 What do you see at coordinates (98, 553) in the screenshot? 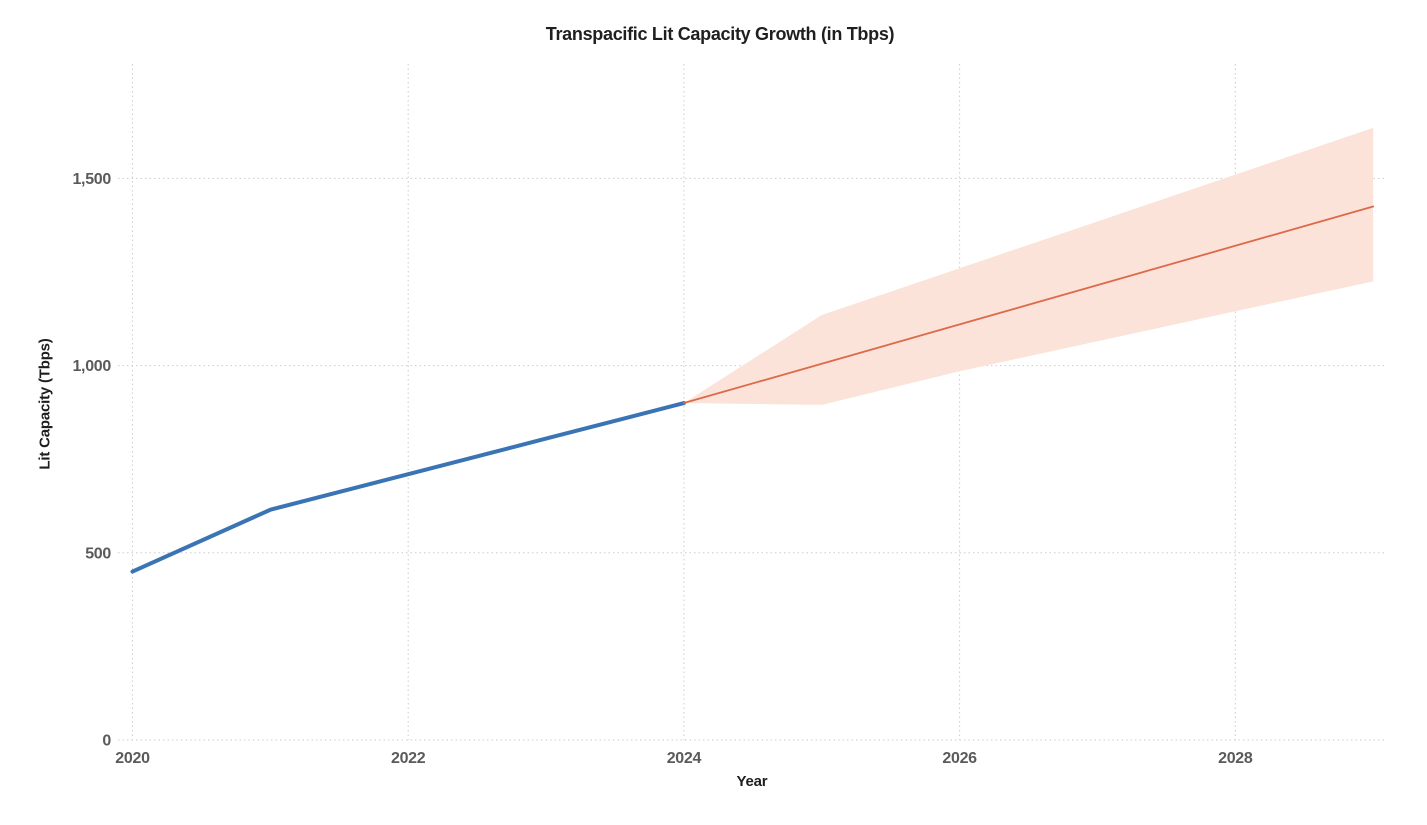
I see `y-tick-label: 500` at bounding box center [98, 553].